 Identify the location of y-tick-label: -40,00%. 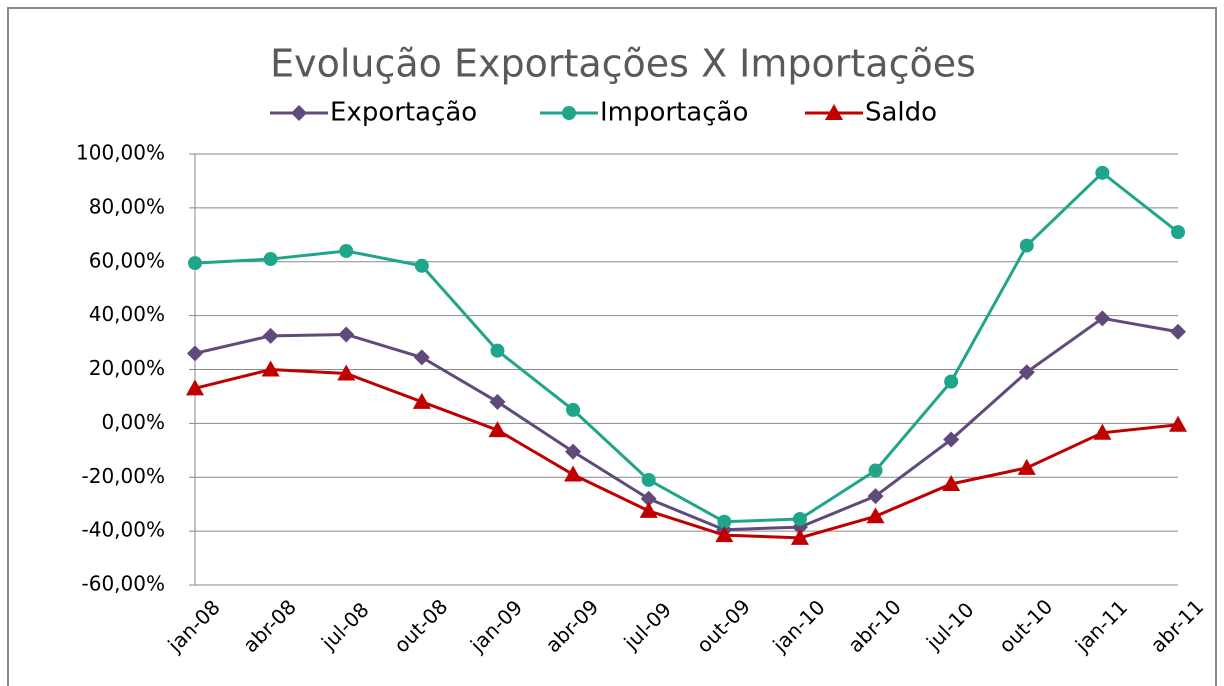
(123, 530).